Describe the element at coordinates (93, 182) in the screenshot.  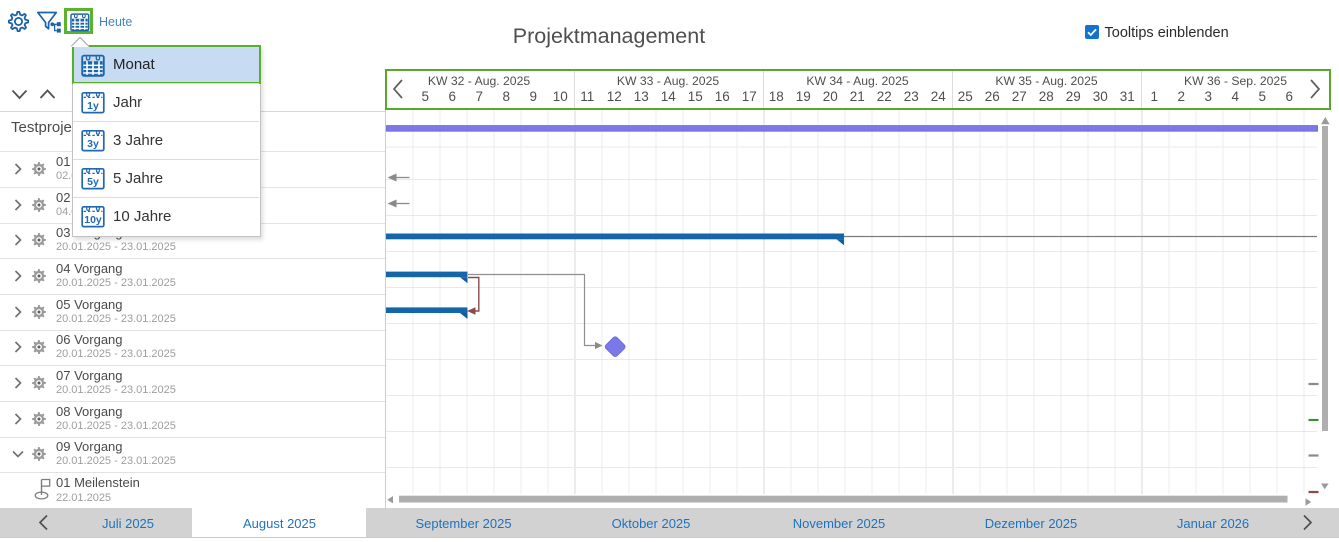
I see `svg-text: 5y` at that location.